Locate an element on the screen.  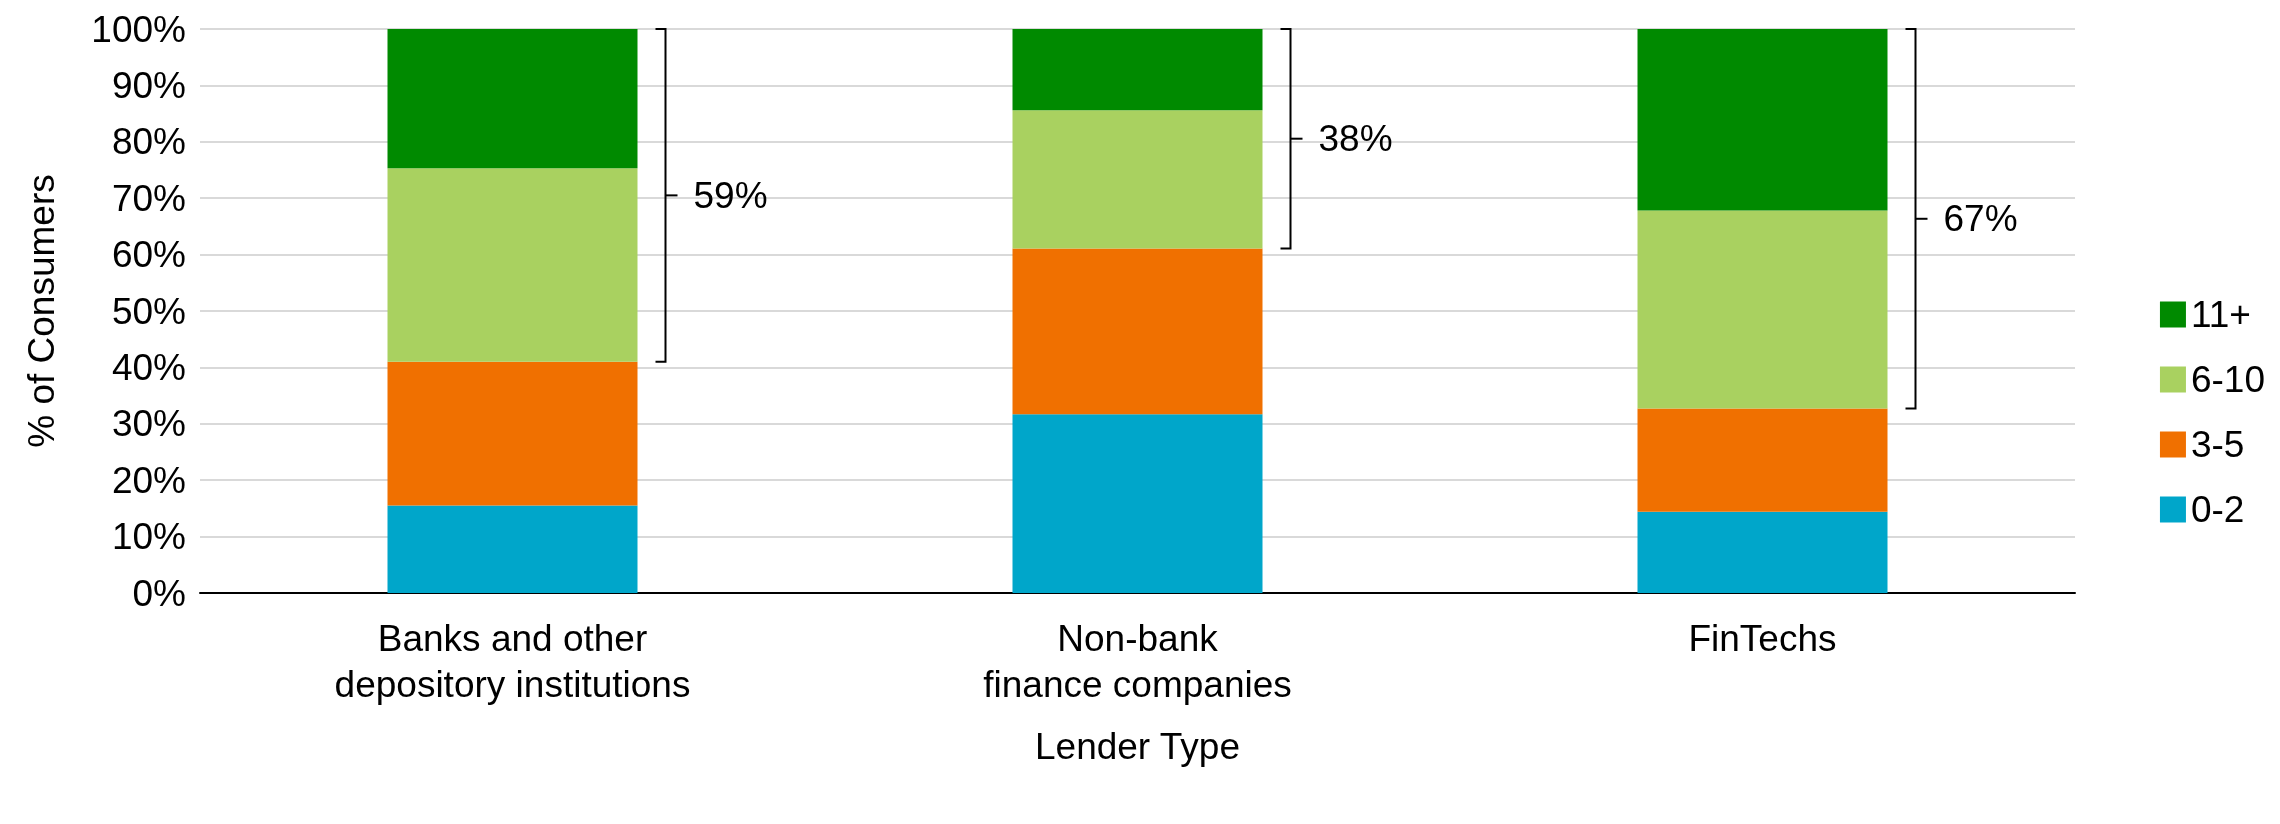
annotation: 59% is located at coordinates (730, 195).